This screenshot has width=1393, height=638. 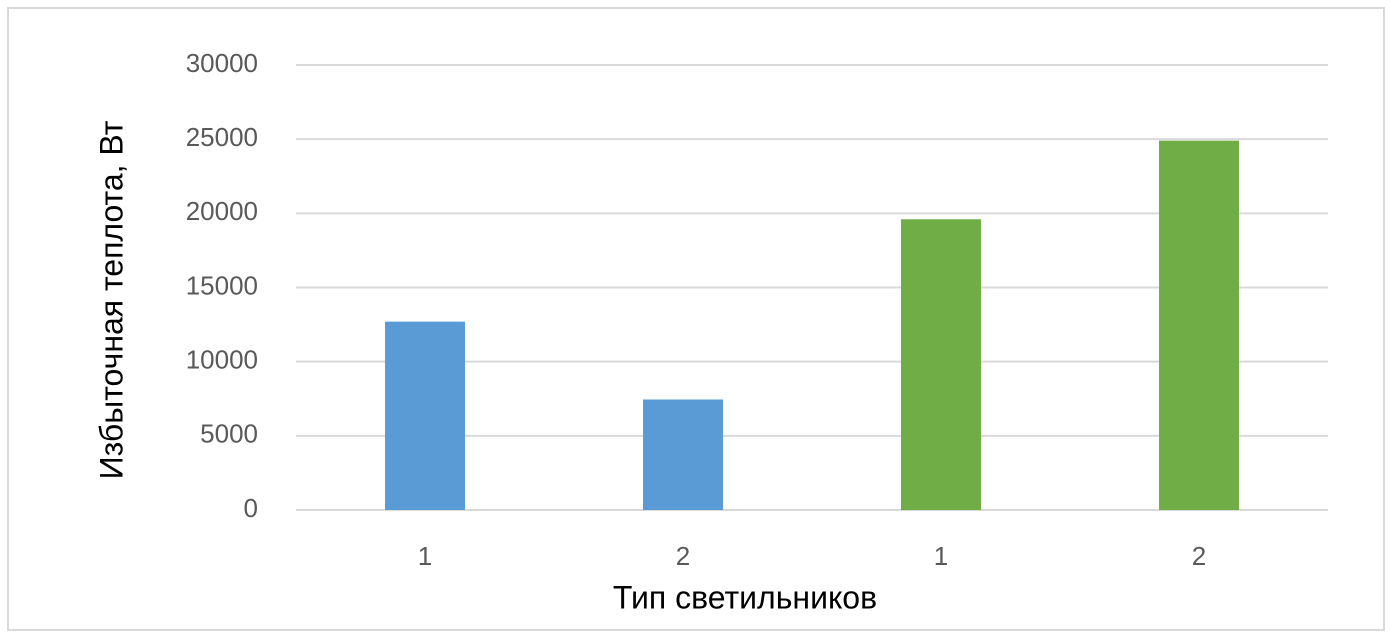 I want to click on y-tick-label: 20000, so click(x=222, y=211).